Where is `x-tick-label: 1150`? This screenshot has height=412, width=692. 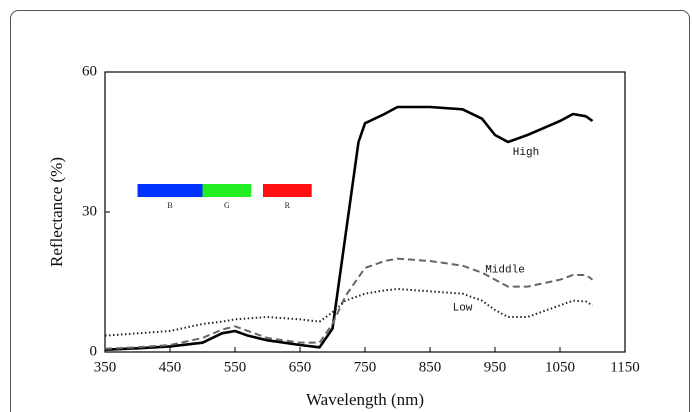
x-tick-label: 1150 is located at coordinates (624, 367).